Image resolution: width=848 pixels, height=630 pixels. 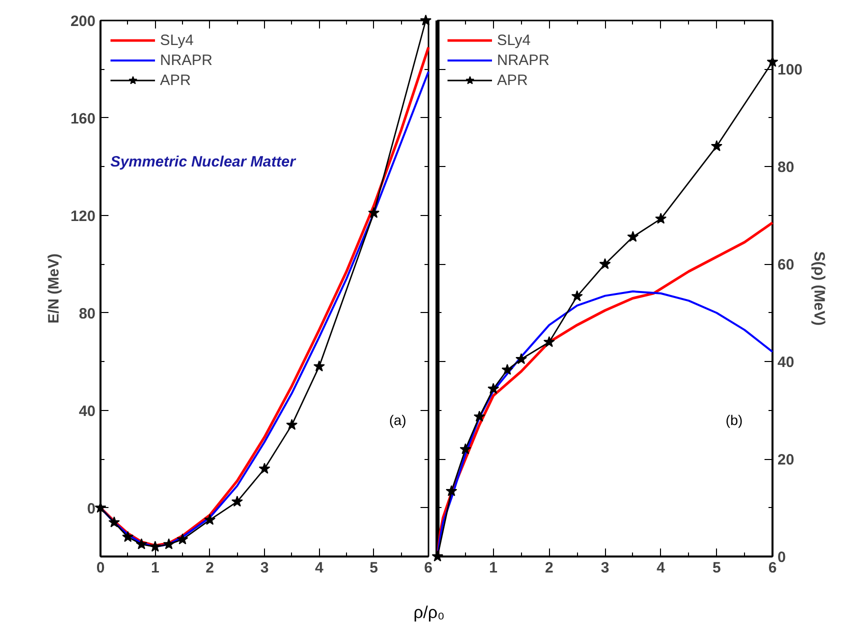 I want to click on annotation: (a), so click(x=397, y=420).